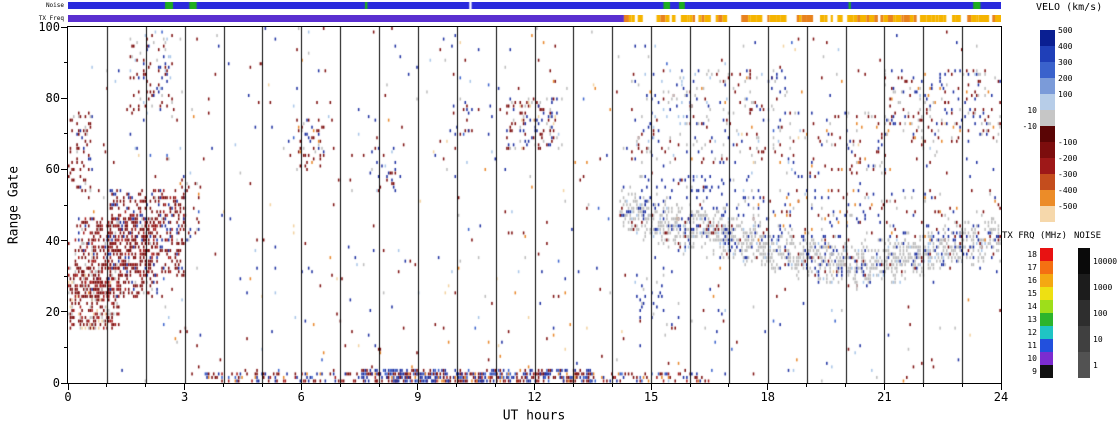 The height and width of the screenshot is (435, 1118). What do you see at coordinates (534, 5) in the screenshot?
I see `noise-status-strip` at bounding box center [534, 5].